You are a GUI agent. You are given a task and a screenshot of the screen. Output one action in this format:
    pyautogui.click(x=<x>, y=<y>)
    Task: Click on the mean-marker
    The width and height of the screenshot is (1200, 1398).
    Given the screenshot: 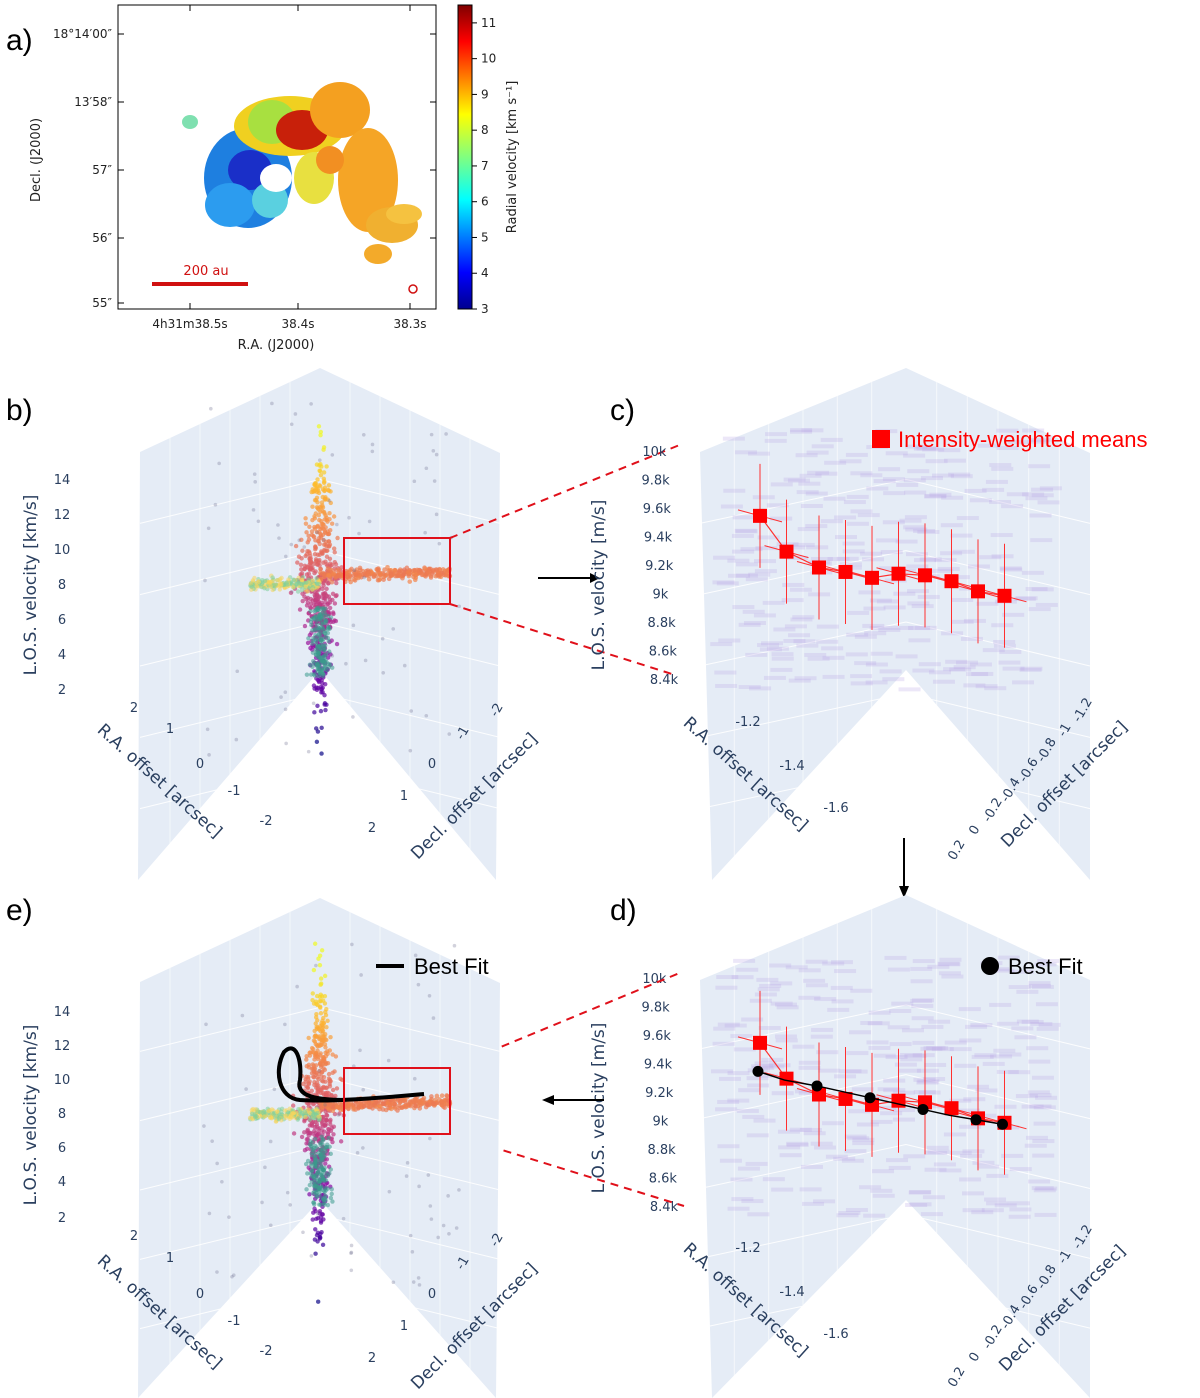 What is the action you would take?
    pyautogui.click(x=760, y=1042)
    